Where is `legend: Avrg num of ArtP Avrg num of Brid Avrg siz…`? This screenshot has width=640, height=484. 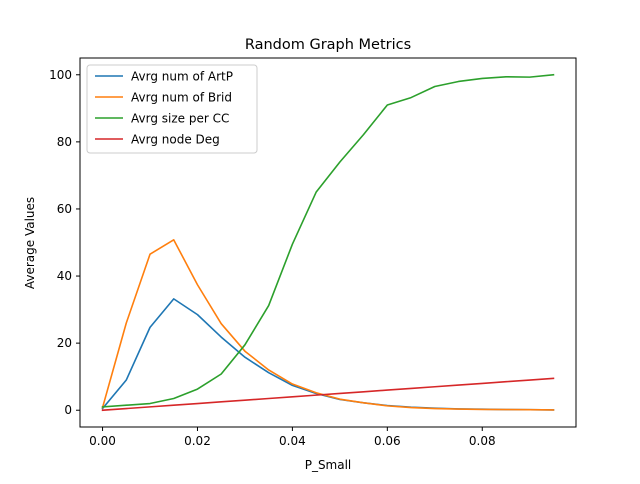 legend: Avrg num of ArtP Avrg num of Brid Avrg siz… is located at coordinates (172, 109).